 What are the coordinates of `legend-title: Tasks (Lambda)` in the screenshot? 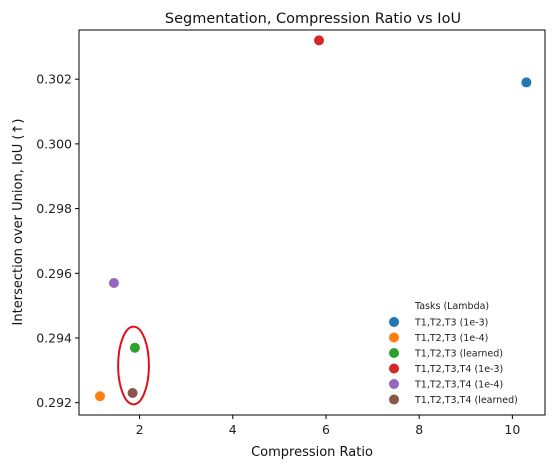 It's located at (451, 306).